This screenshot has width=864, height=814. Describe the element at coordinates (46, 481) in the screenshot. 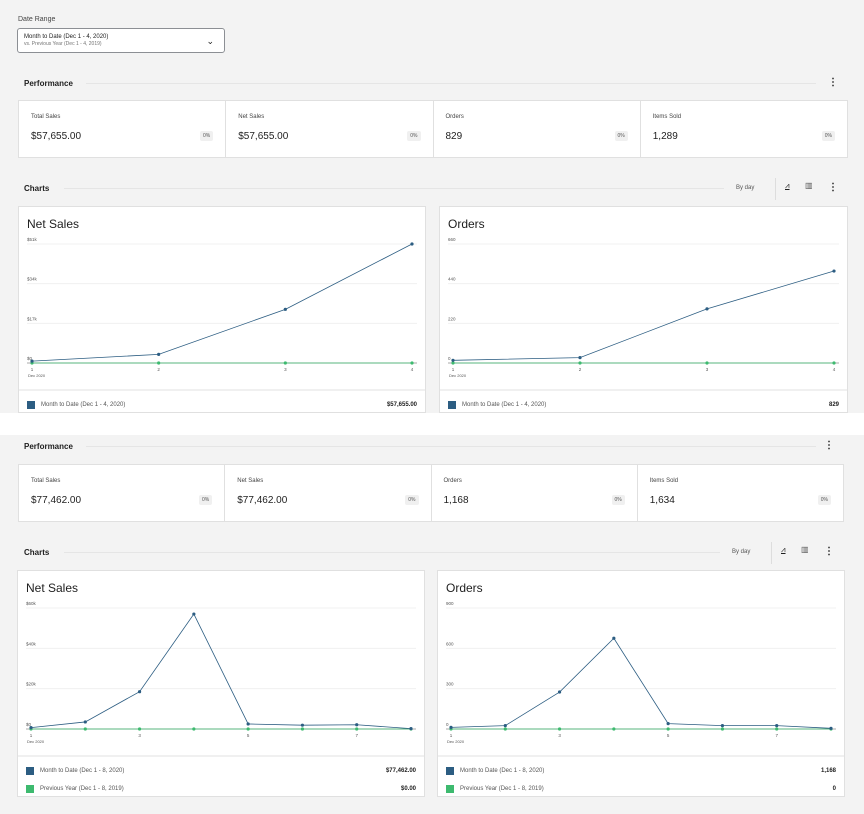

I see `tile-label: Total Sales` at that location.